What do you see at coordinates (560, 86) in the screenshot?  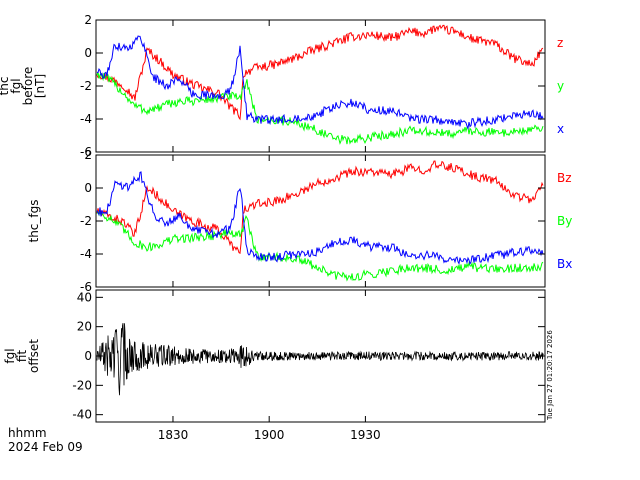 I see `legend-y: y` at bounding box center [560, 86].